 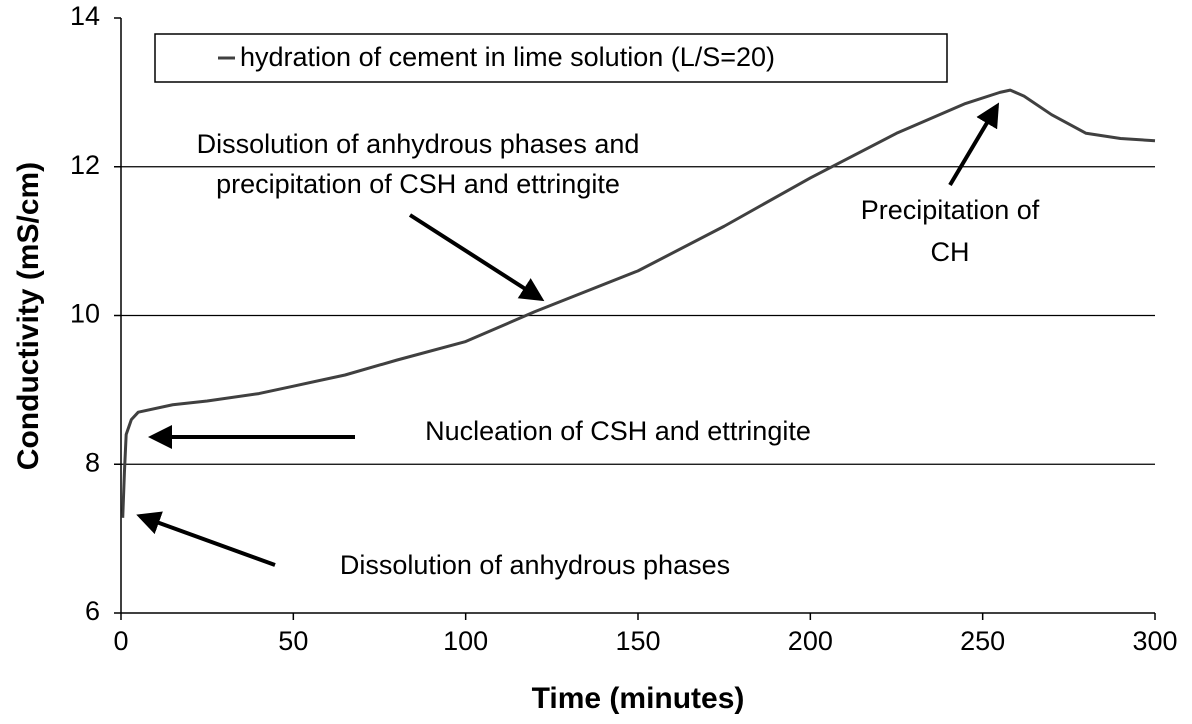 I want to click on annotation: Precipitation of, so click(x=950, y=210).